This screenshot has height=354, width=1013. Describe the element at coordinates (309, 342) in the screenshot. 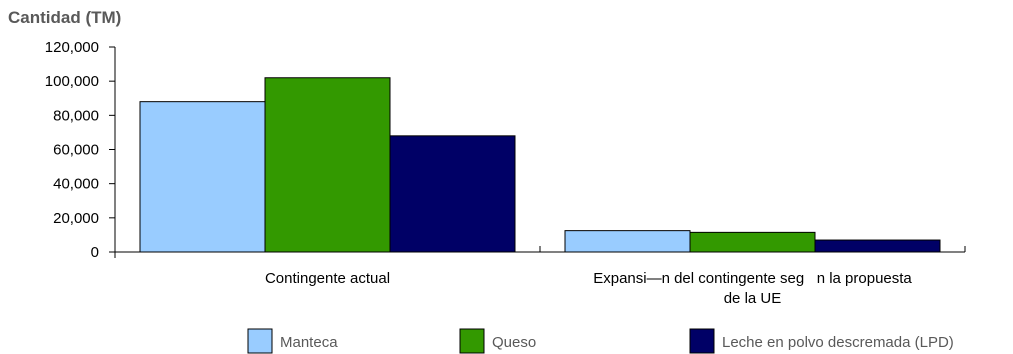

I see `legend-label: Manteca` at that location.